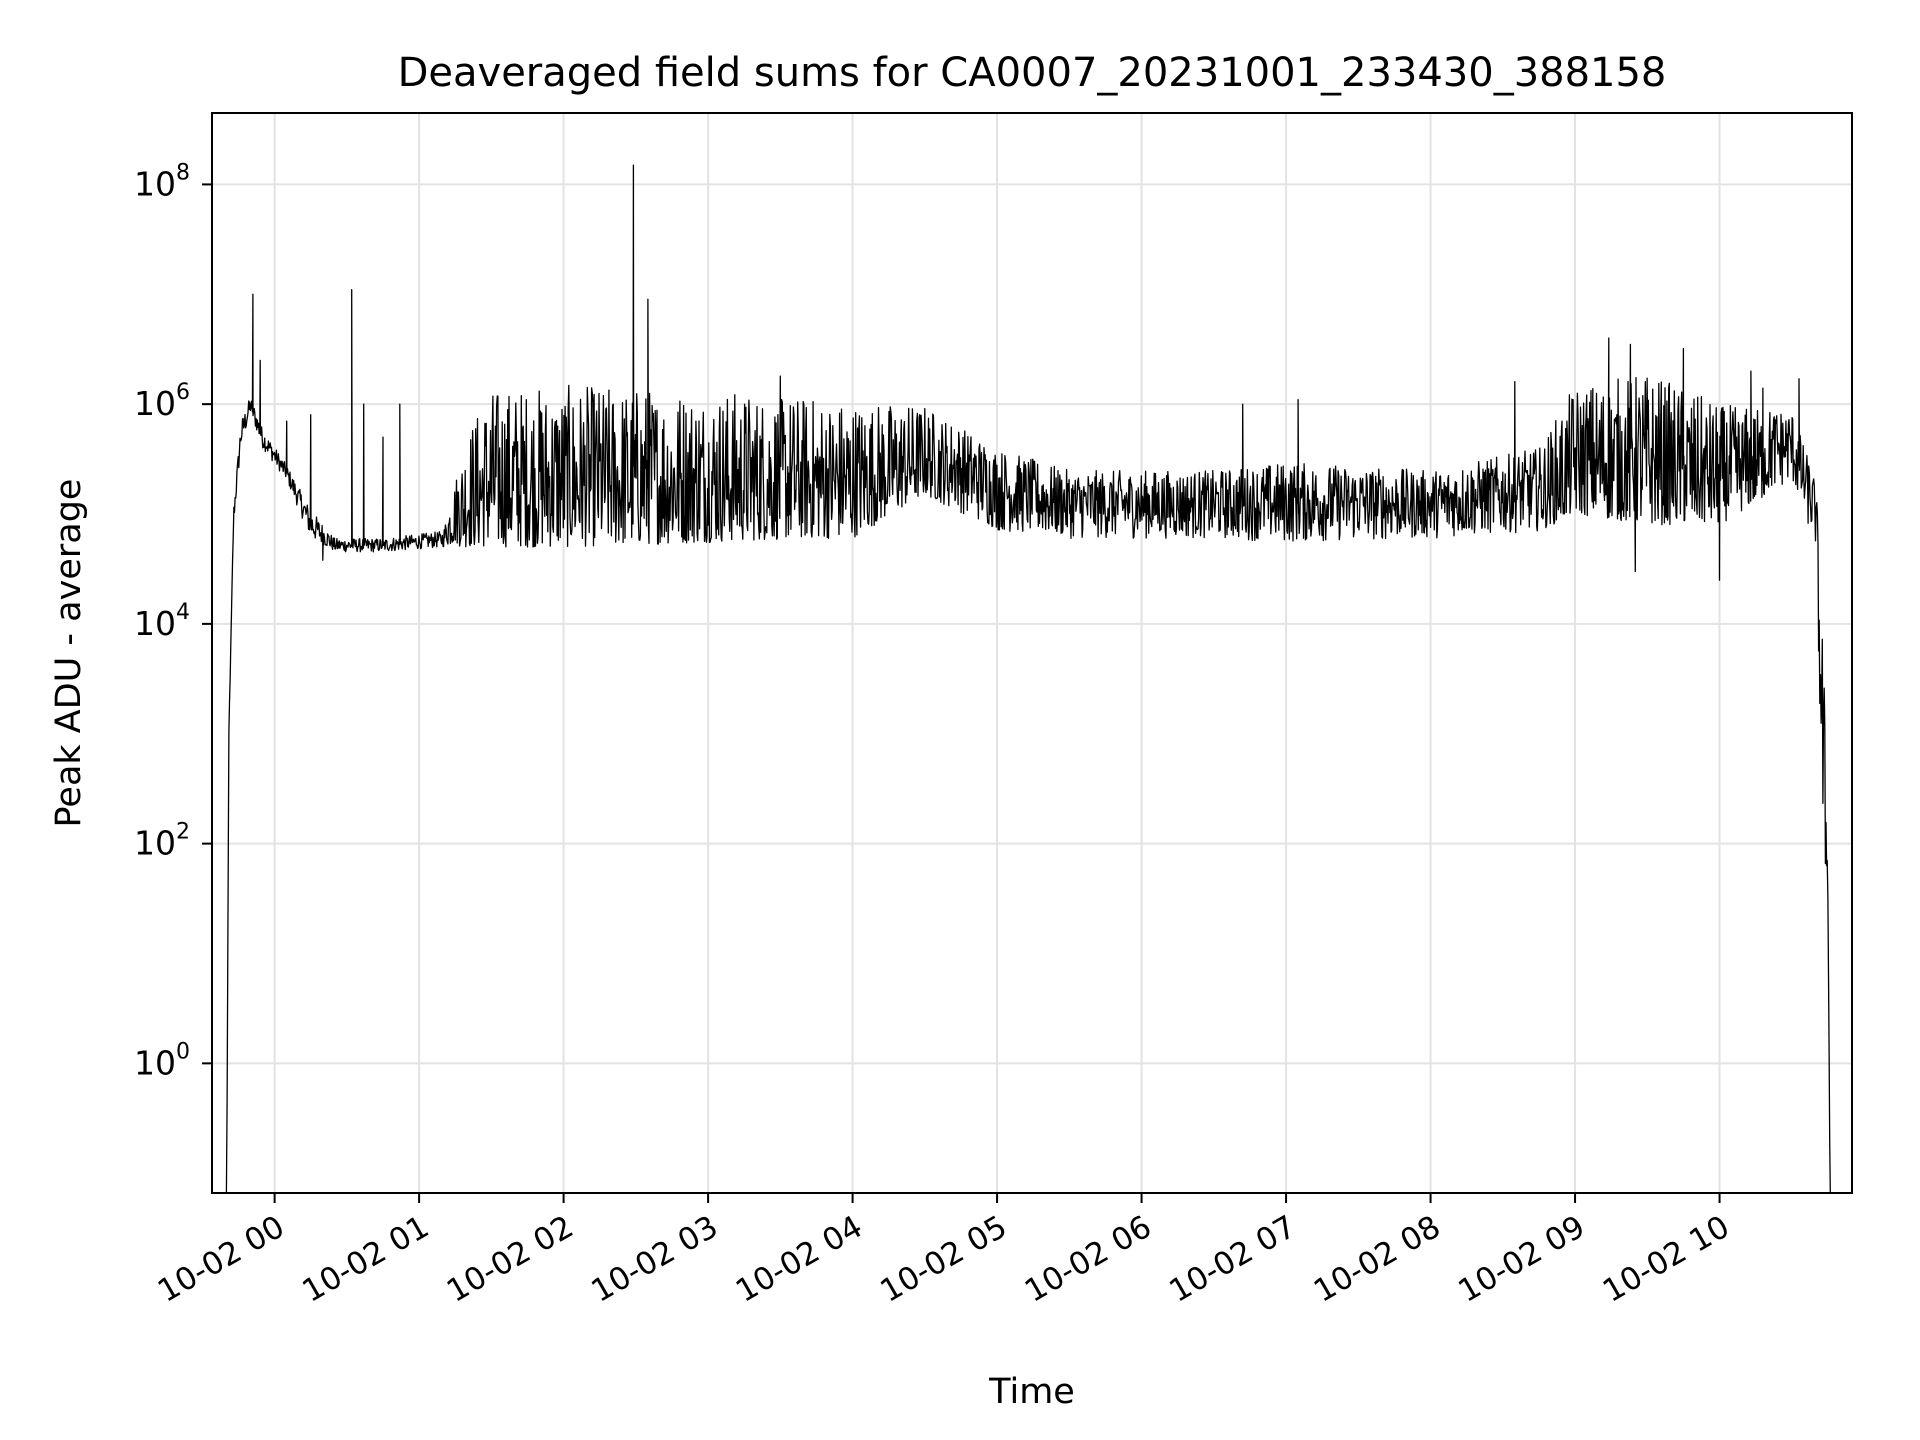 The image size is (1920, 1440). I want to click on y-tick-label: 104, so click(162, 621).